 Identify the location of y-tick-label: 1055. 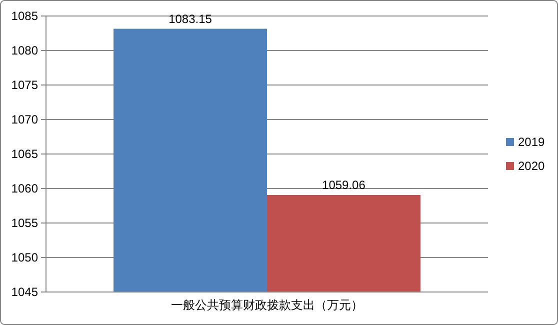
(24, 223).